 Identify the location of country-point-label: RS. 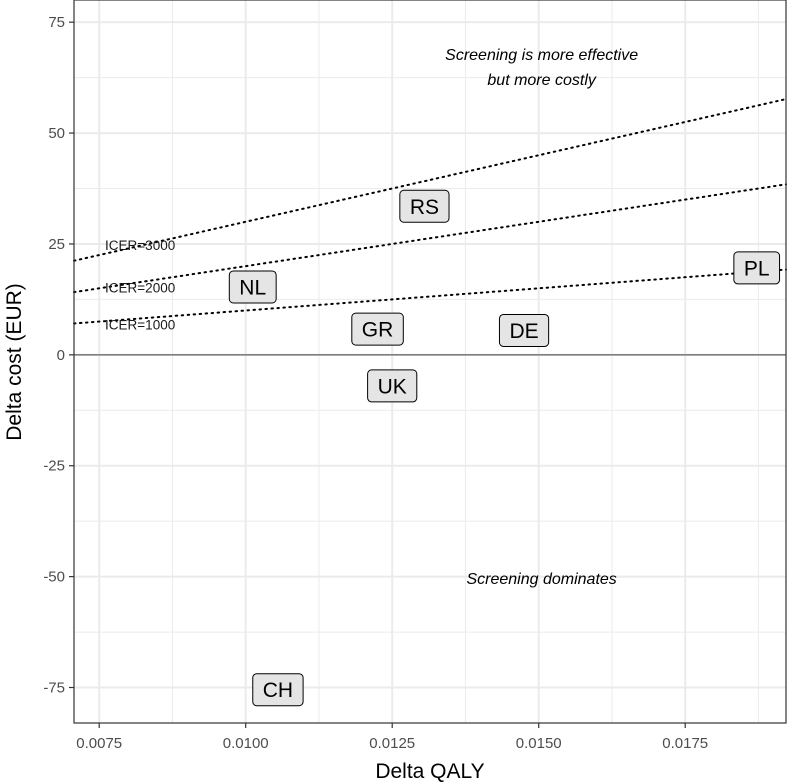
(424, 206).